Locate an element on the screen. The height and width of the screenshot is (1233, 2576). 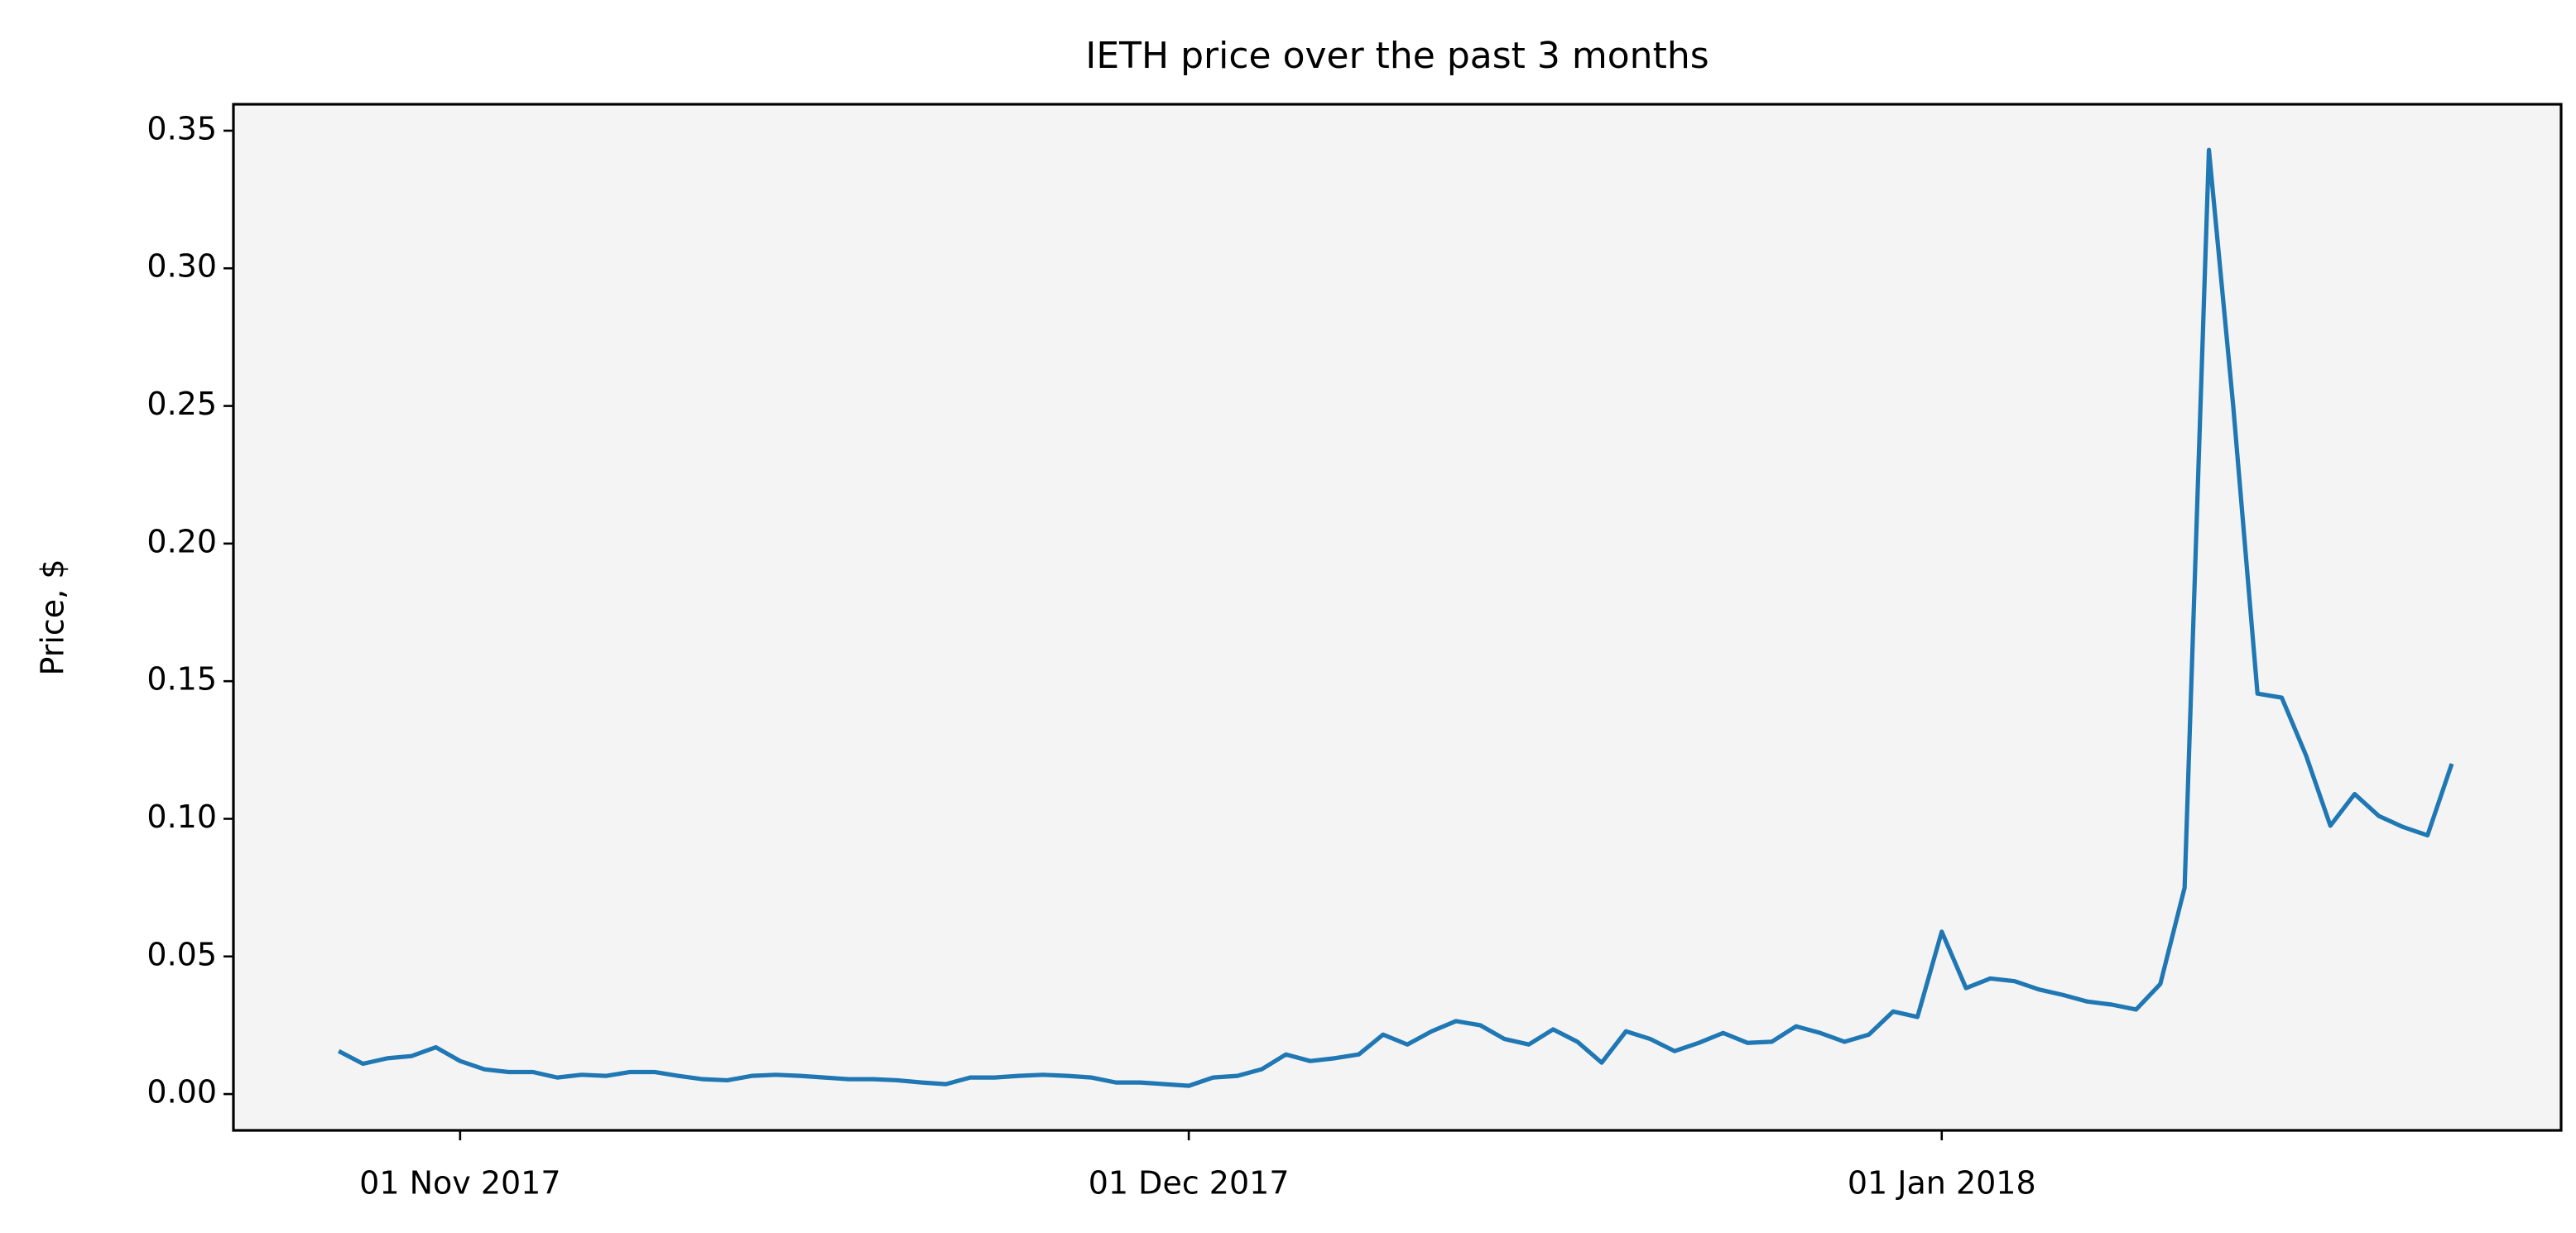
y-tick-label: 0.00 is located at coordinates (182, 1092).